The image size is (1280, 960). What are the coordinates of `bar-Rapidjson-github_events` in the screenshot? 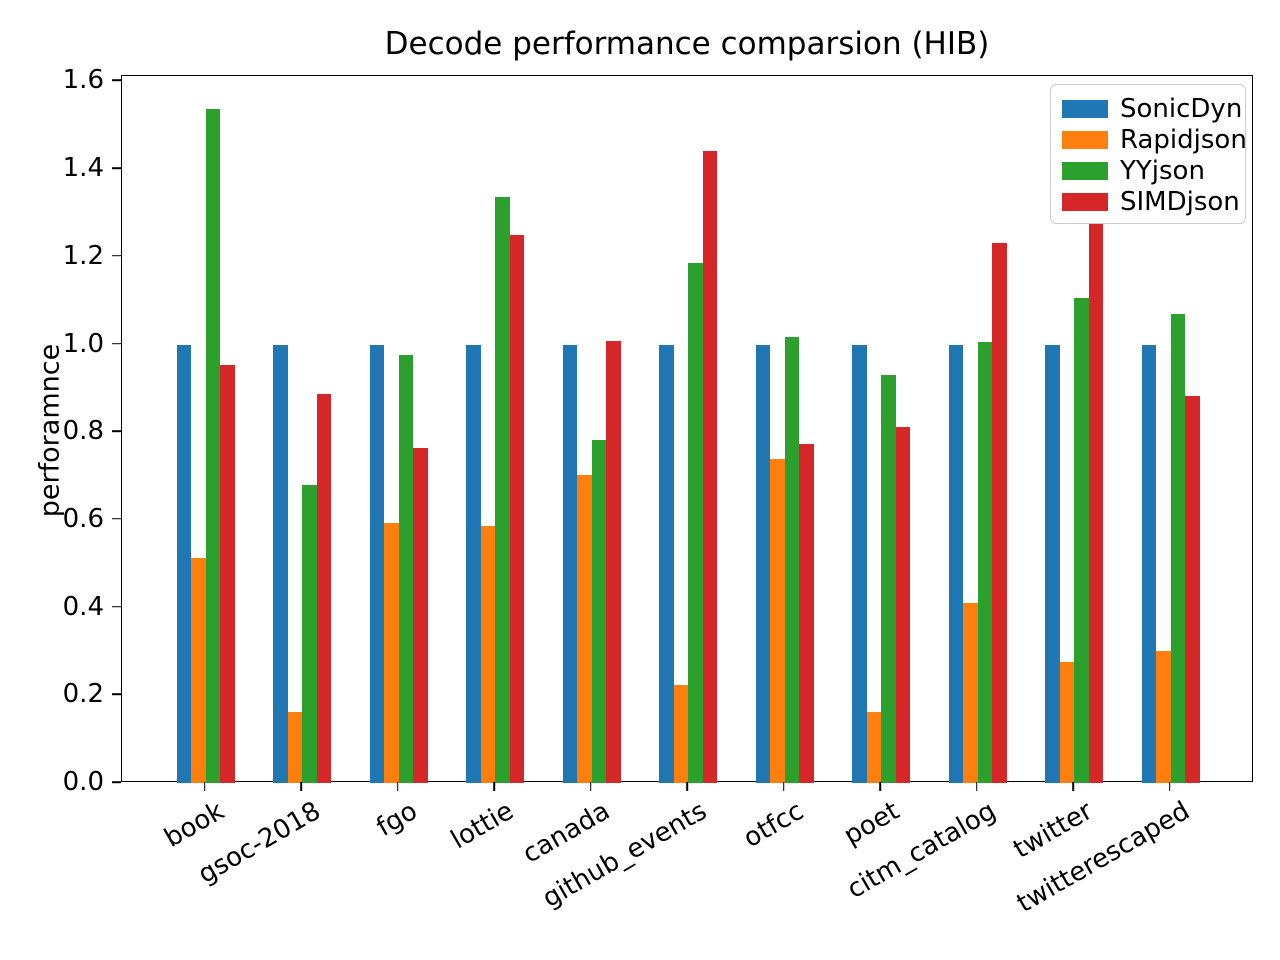 It's located at (680, 733).